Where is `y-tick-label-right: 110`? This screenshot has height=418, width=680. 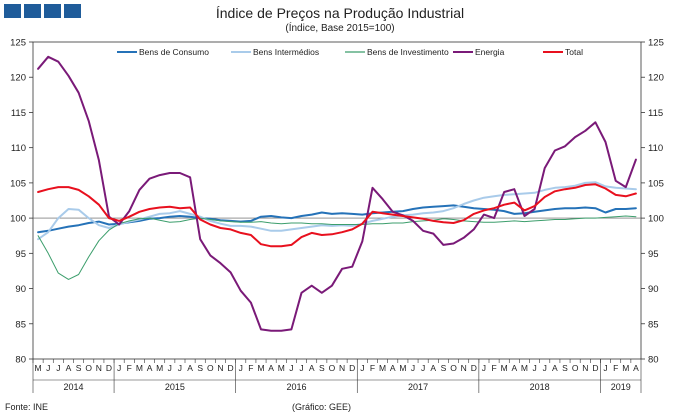 y-tick-label-right: 110 is located at coordinates (655, 148).